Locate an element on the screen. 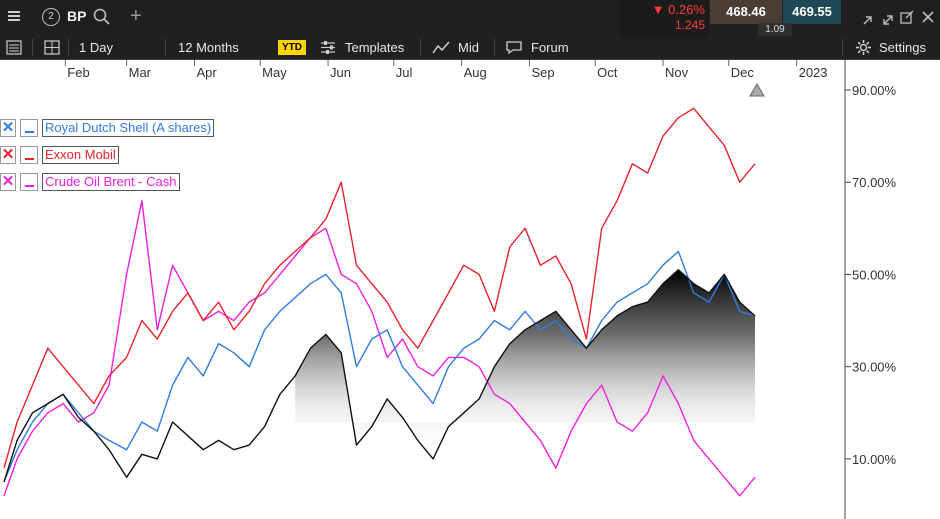 The image size is (940, 519). spread-value: 1.09 is located at coordinates (775, 29).